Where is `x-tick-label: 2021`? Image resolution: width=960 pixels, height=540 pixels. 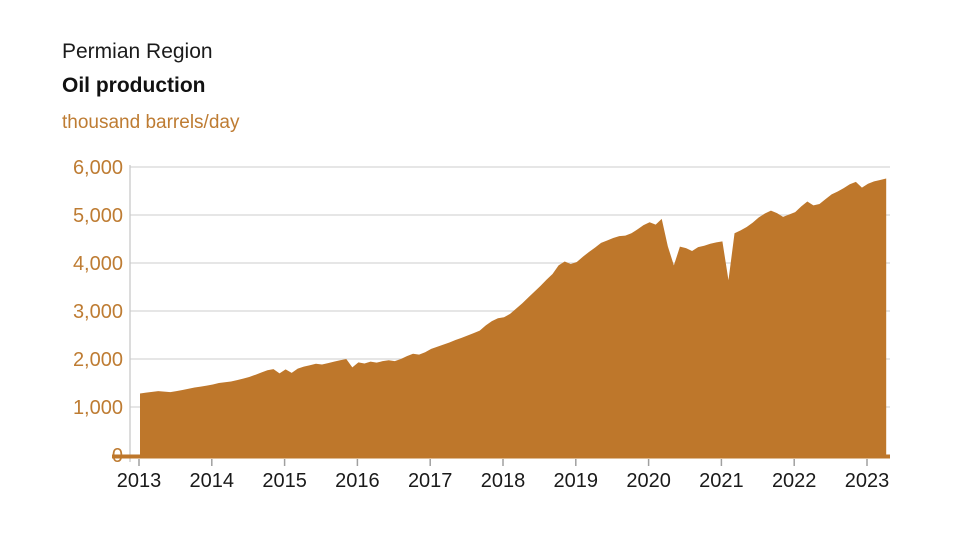
x-tick-label: 2021 is located at coordinates (721, 481).